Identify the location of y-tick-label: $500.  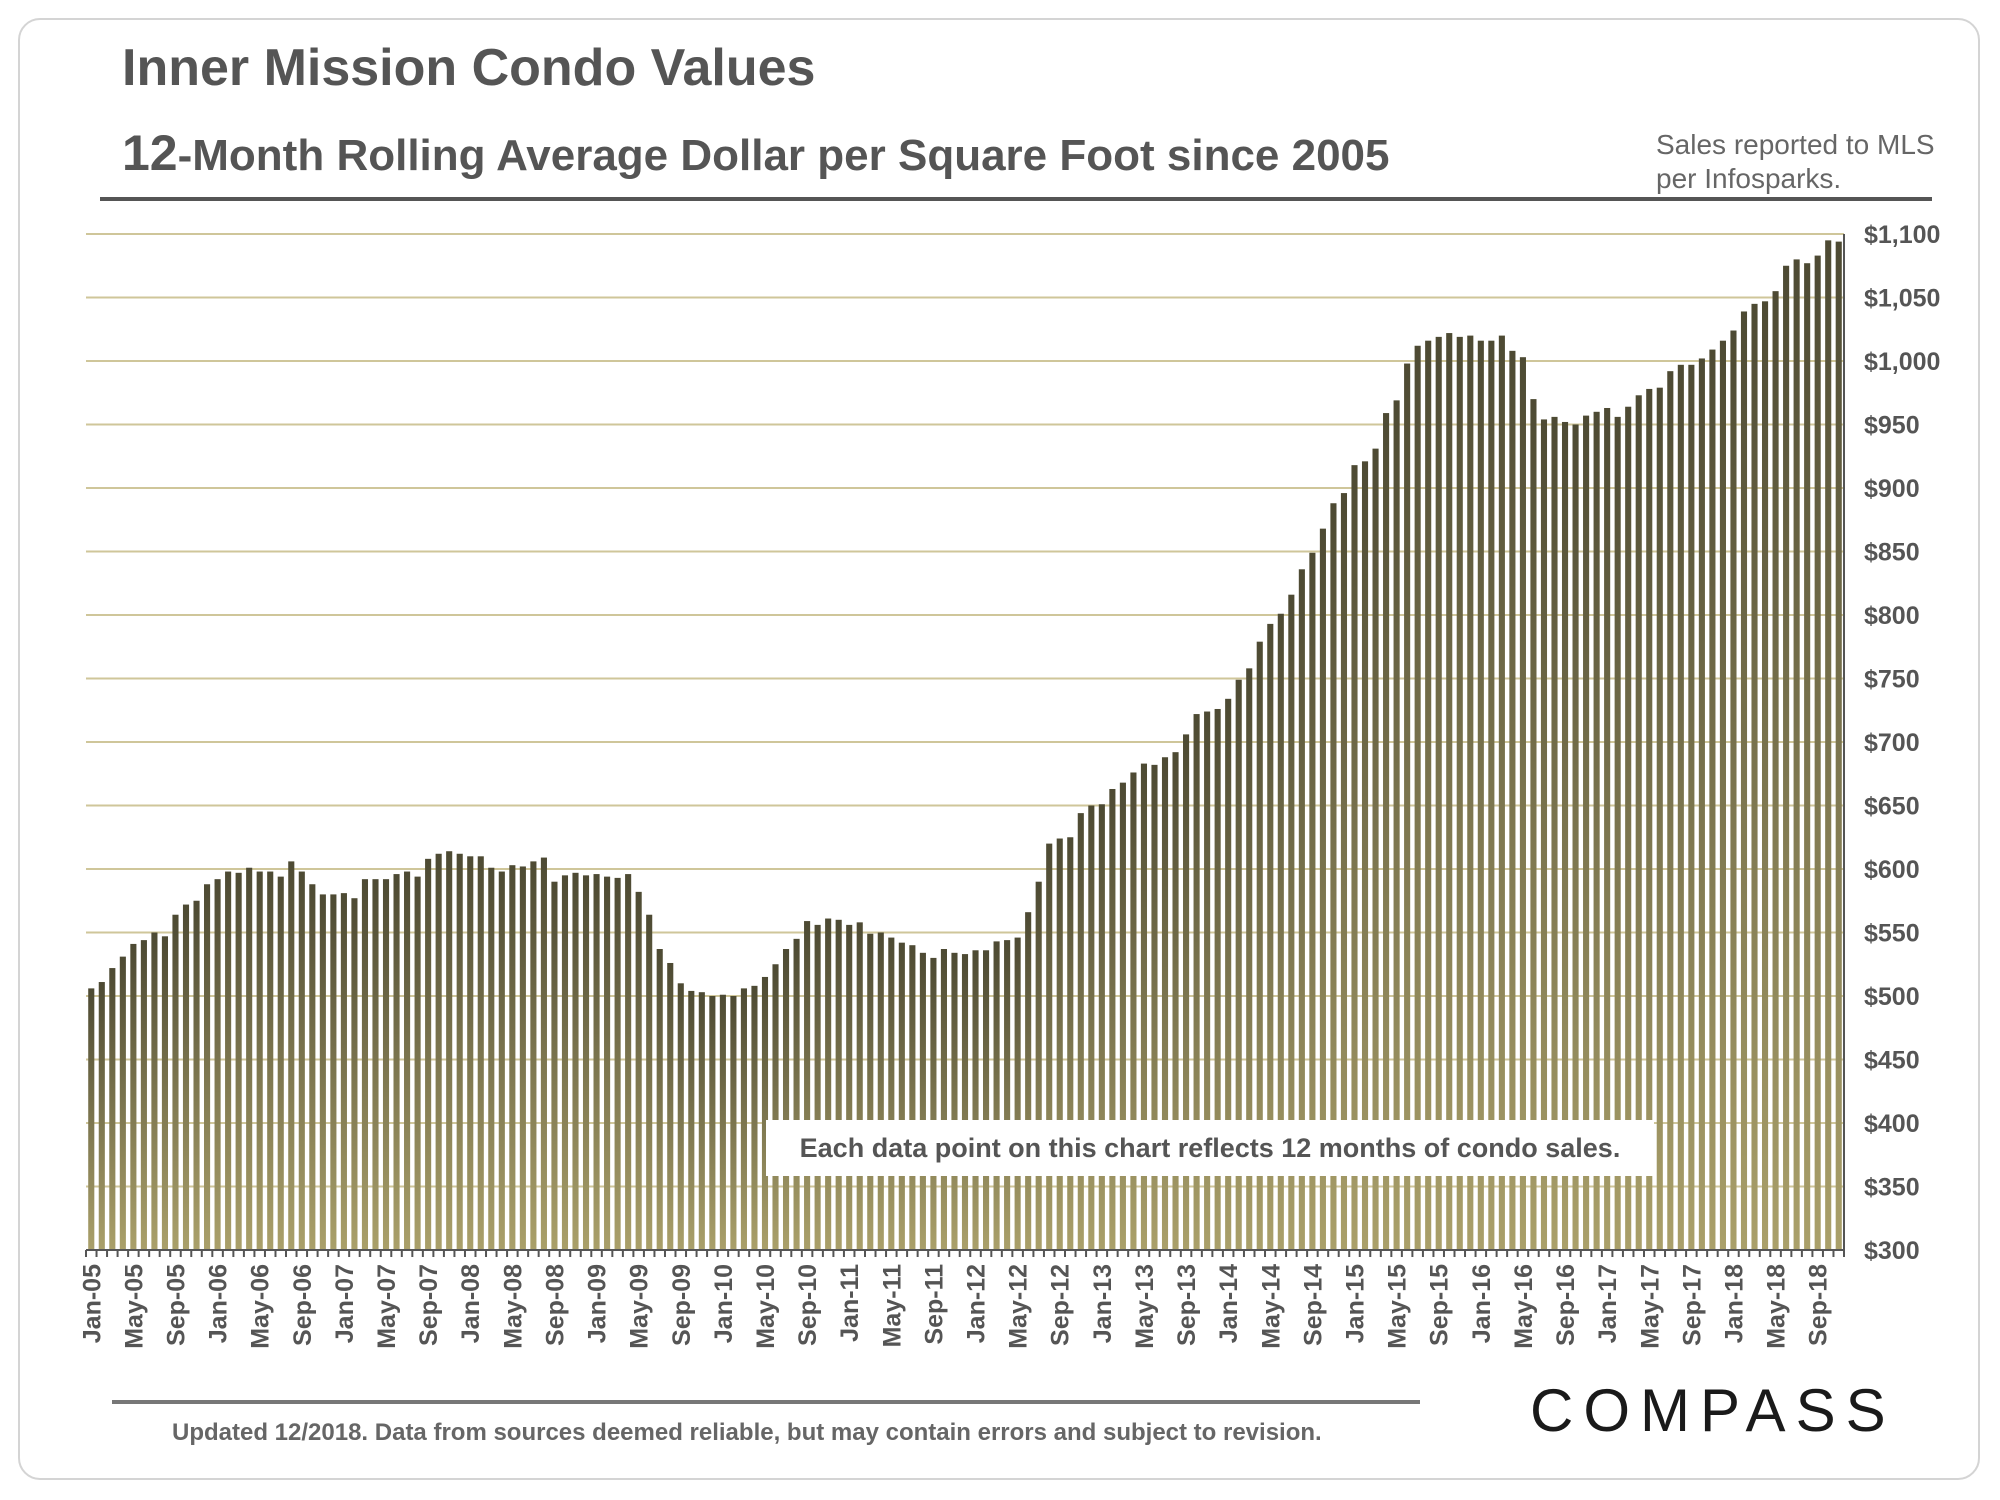
(1892, 997).